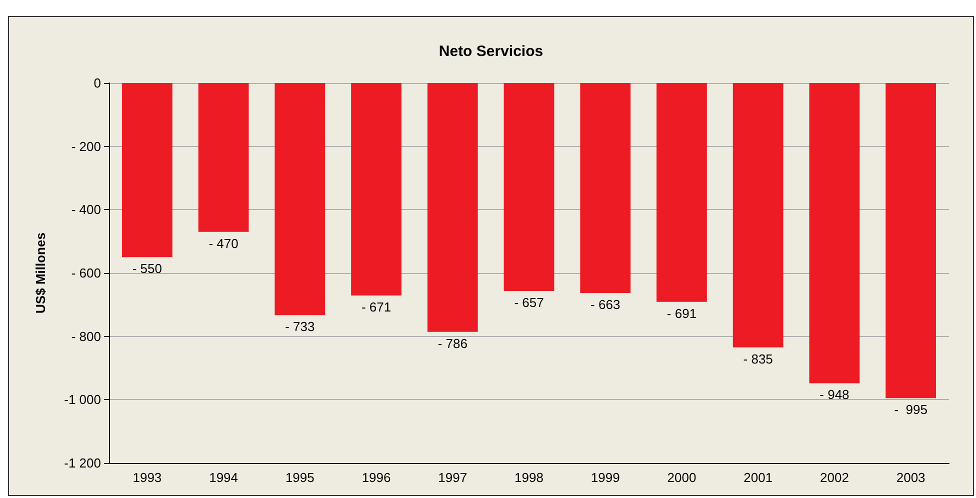 This screenshot has height=498, width=976. I want to click on x-tick-label: 1993, so click(147, 477).